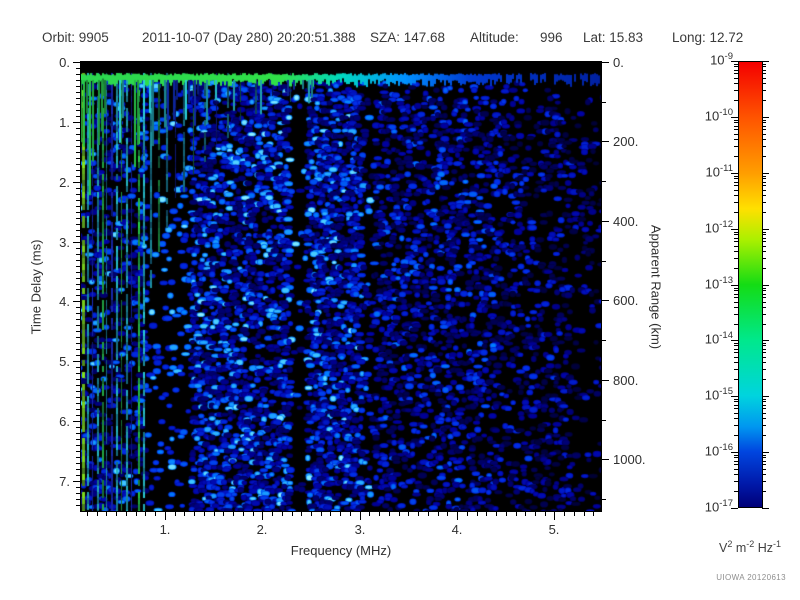  Describe the element at coordinates (64, 242) in the screenshot. I see `y-left-tick-label: 3.` at that location.